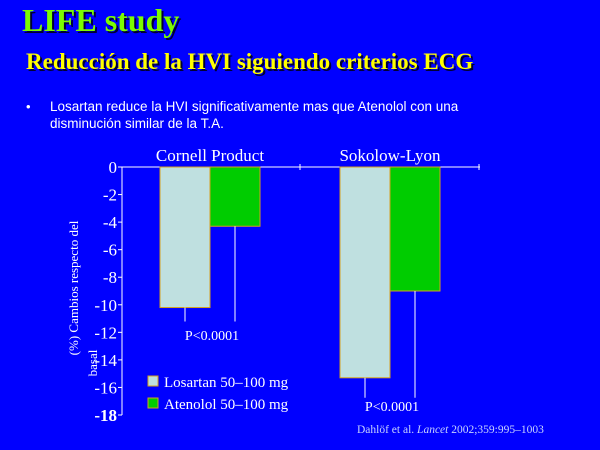  What do you see at coordinates (101, 20) in the screenshot?
I see `slide-title: LIFE study` at bounding box center [101, 20].